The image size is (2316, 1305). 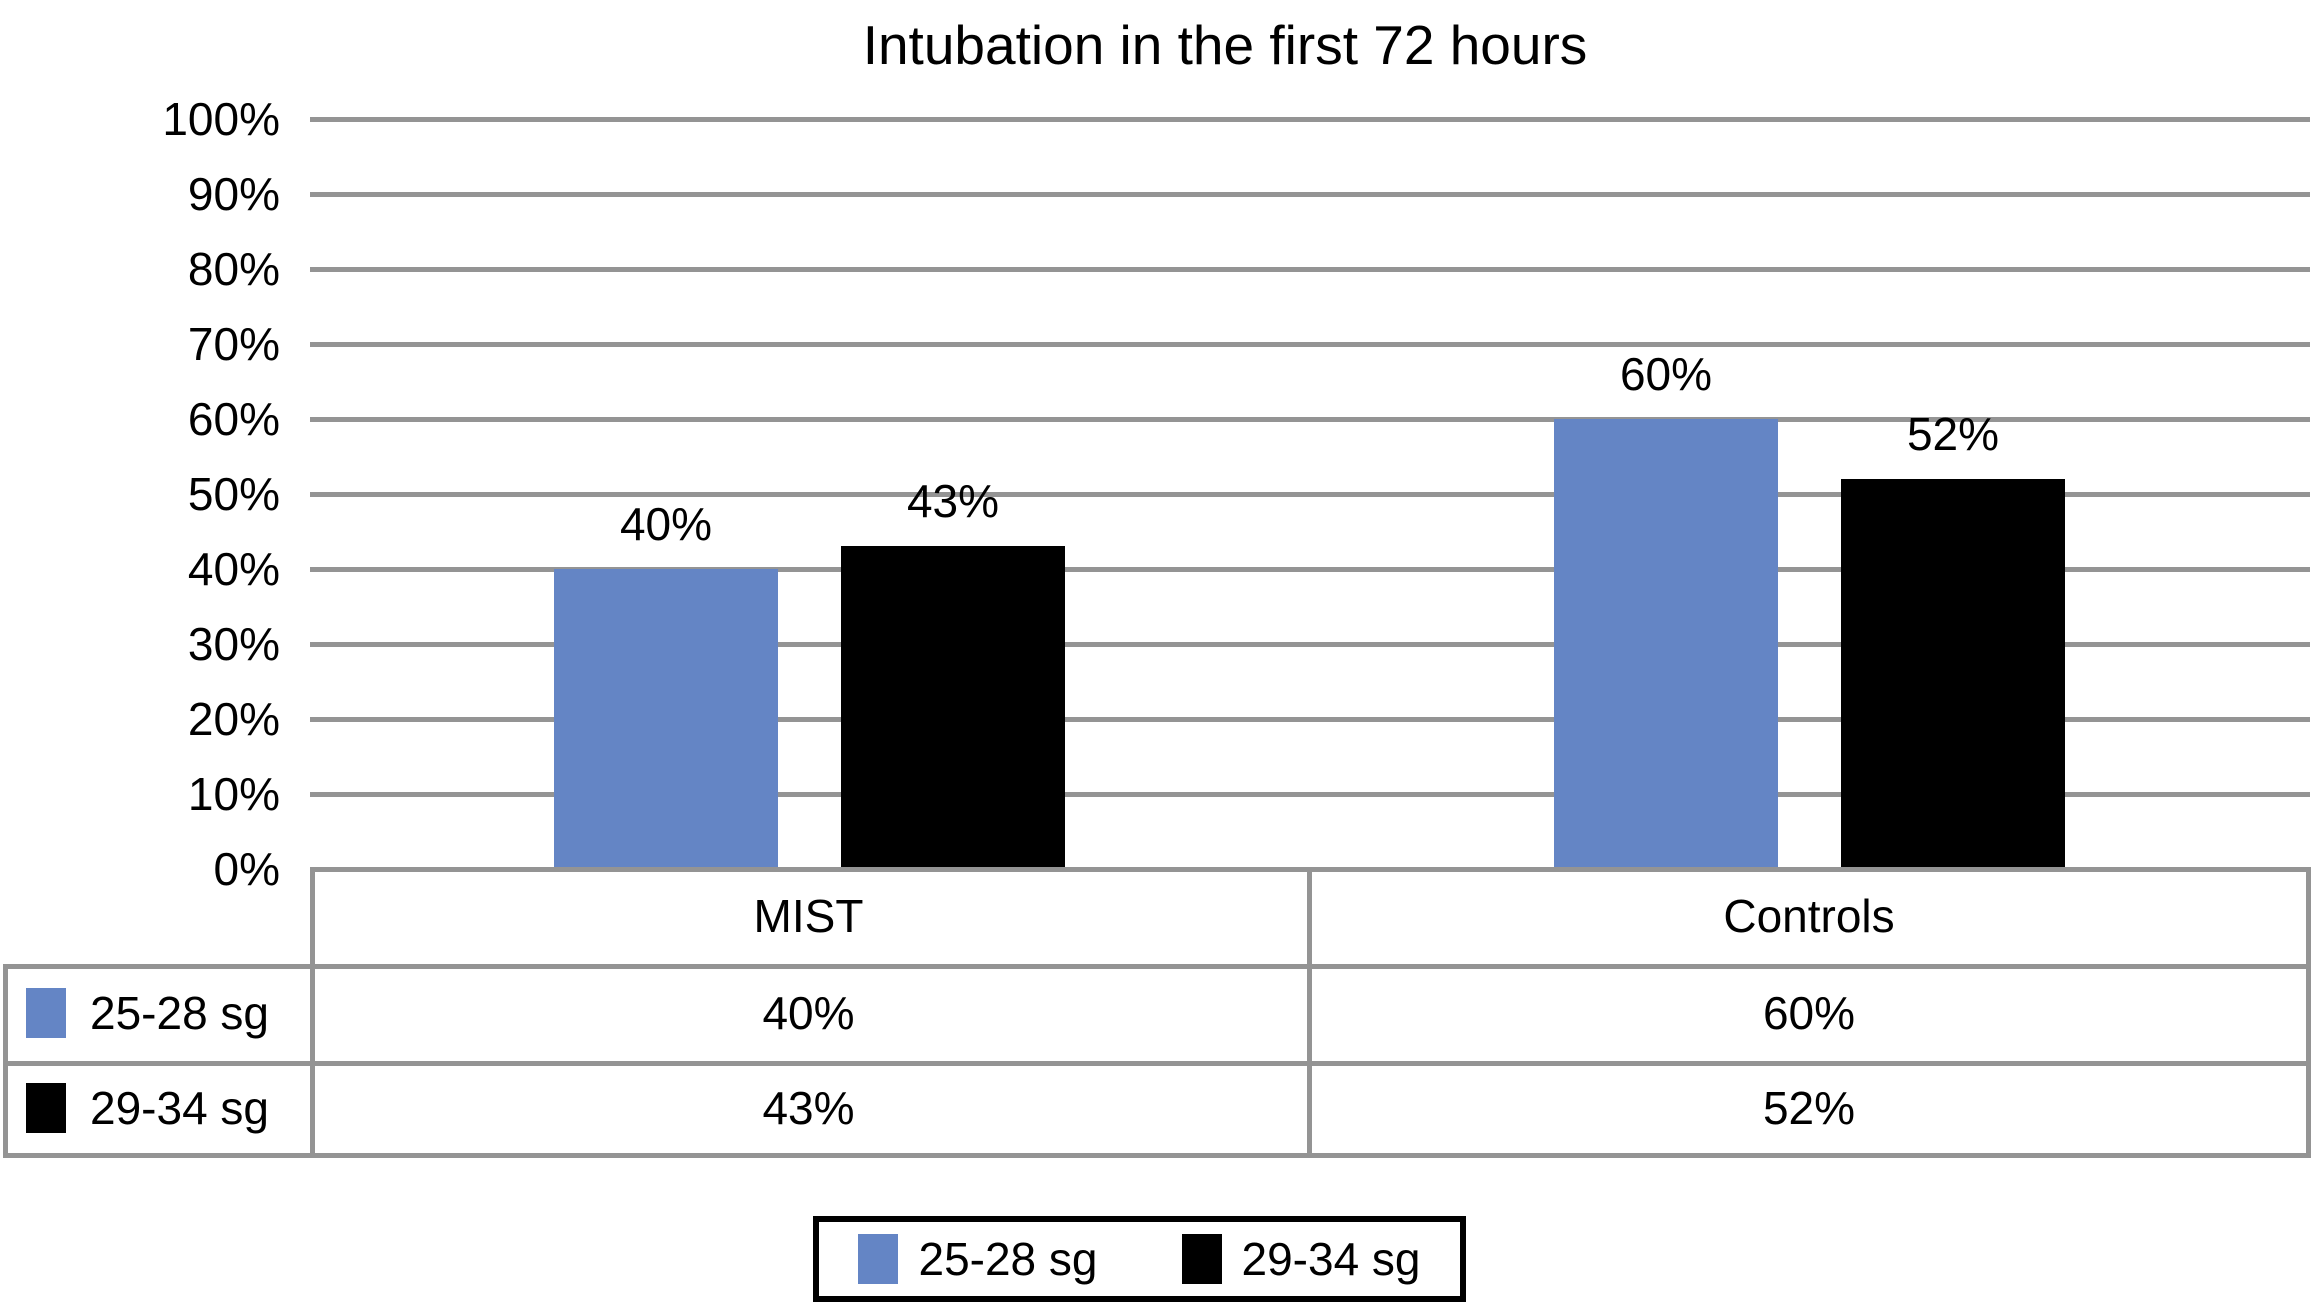 I want to click on legend-item-25-28-sg: 25-28 sg, so click(x=978, y=1259).